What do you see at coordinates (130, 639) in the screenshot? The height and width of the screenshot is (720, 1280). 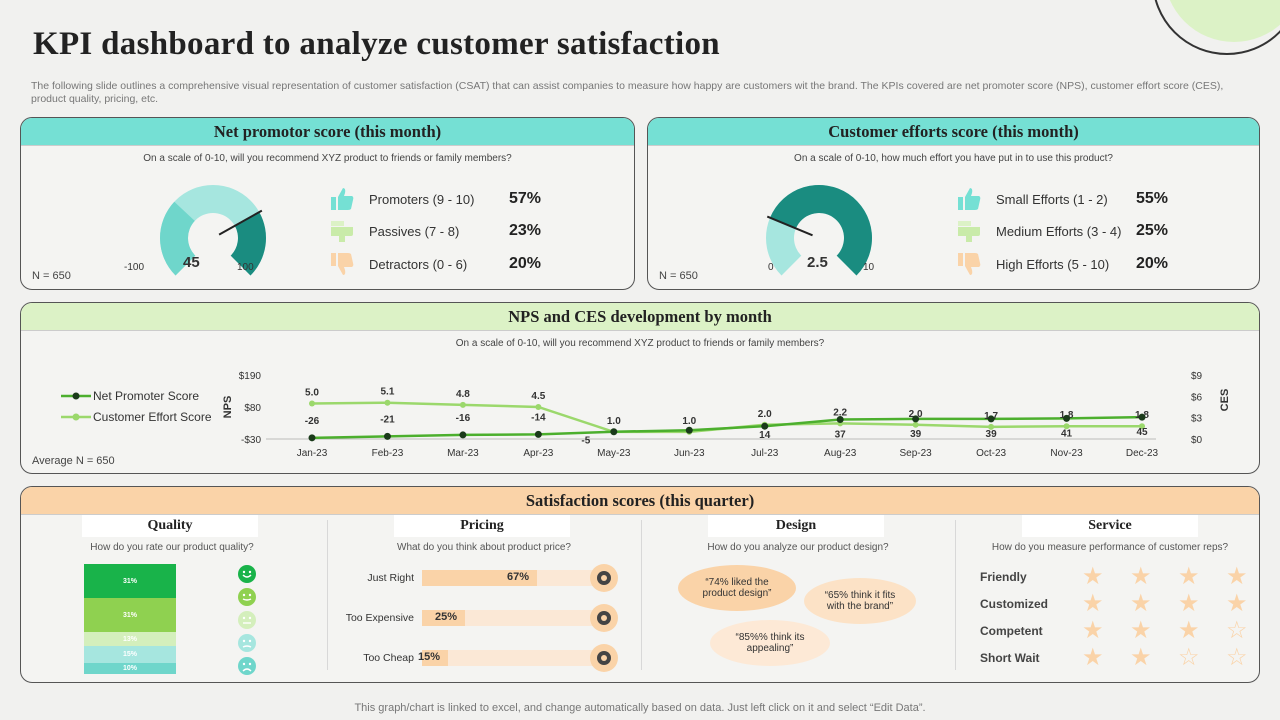 I see `quality-segment: 13%` at bounding box center [130, 639].